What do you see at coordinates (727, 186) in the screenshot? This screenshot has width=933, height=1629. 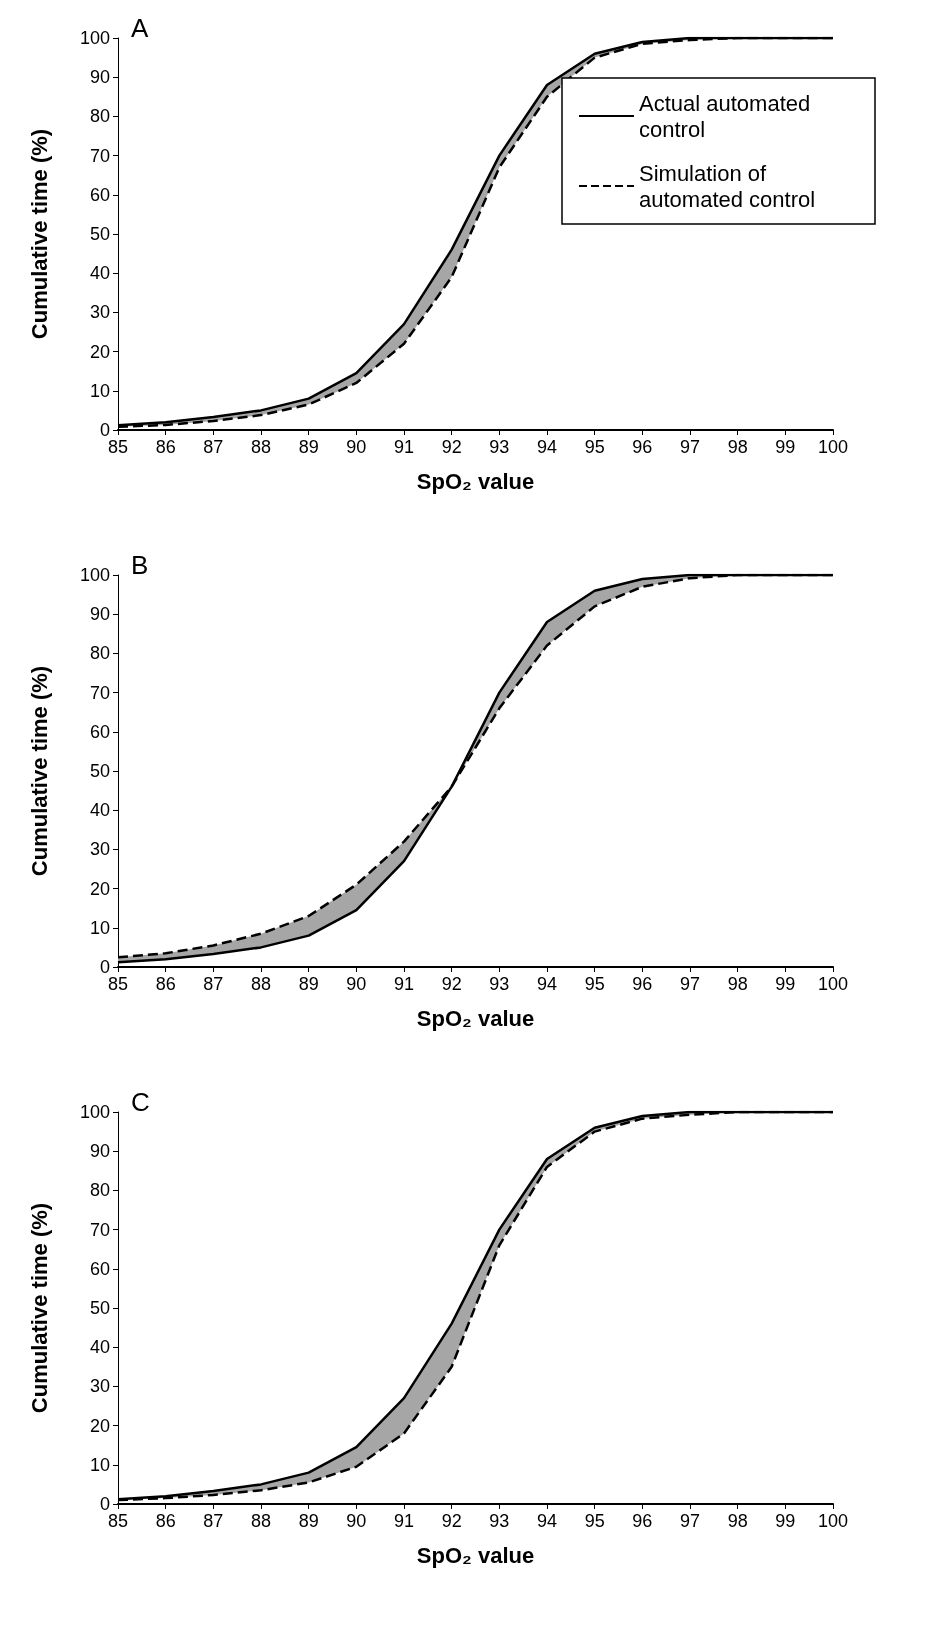 I see `legend-label: Simulation of automated control` at bounding box center [727, 186].